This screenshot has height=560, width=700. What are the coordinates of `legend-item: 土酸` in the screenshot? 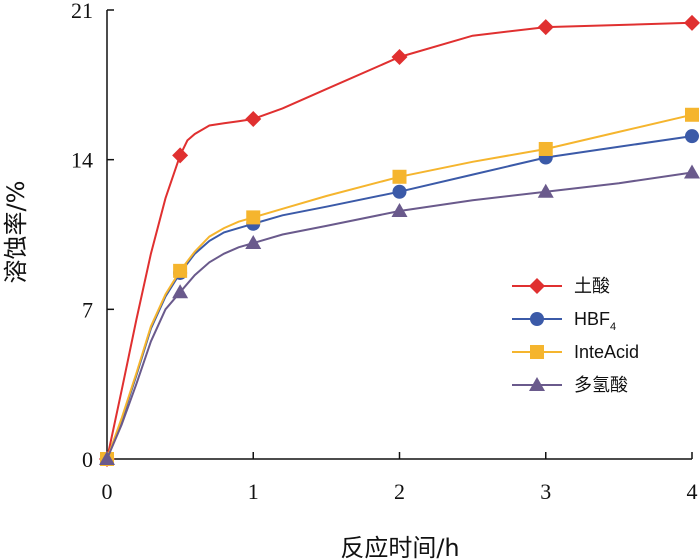 It's located at (561, 286).